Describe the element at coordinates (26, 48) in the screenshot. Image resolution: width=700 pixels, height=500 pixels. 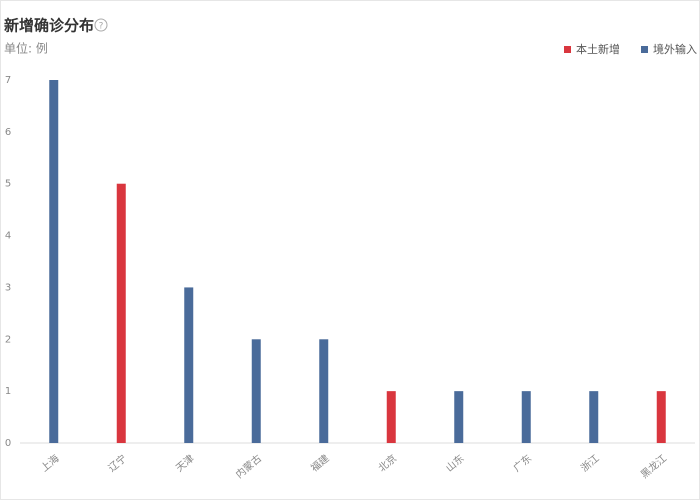
I see `chart-subtitle: 单位: 例` at that location.